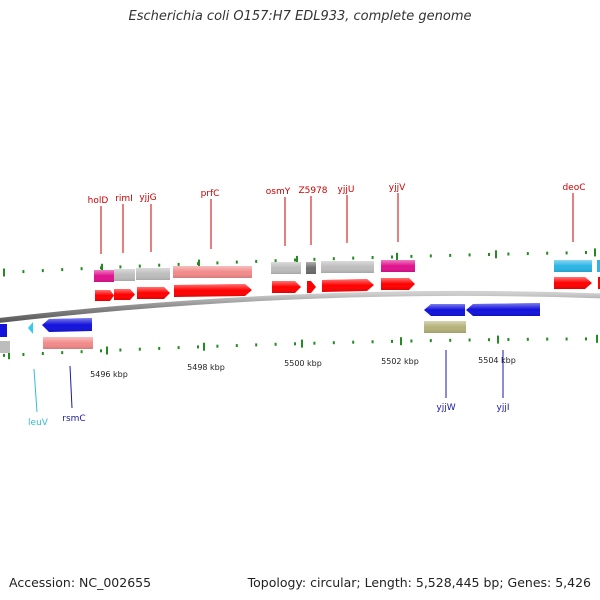 The height and width of the screenshot is (600, 600). Describe the element at coordinates (497, 360) in the screenshot. I see `scale-label: 5504 kbp` at that location.